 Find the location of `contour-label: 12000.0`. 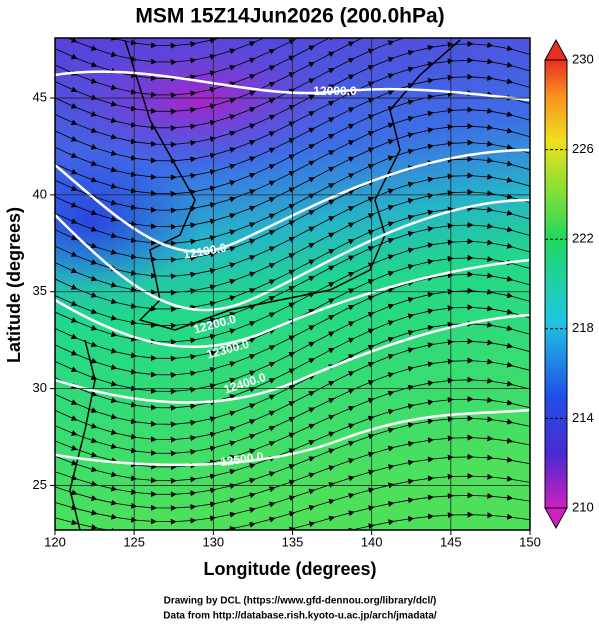

contour-label: 12000.0 is located at coordinates (335, 91).